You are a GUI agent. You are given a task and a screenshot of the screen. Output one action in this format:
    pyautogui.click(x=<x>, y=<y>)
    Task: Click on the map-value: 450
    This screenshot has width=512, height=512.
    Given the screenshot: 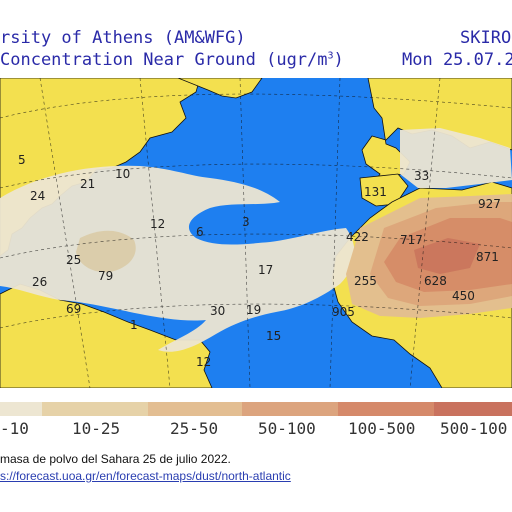 What is the action you would take?
    pyautogui.click(x=463, y=296)
    